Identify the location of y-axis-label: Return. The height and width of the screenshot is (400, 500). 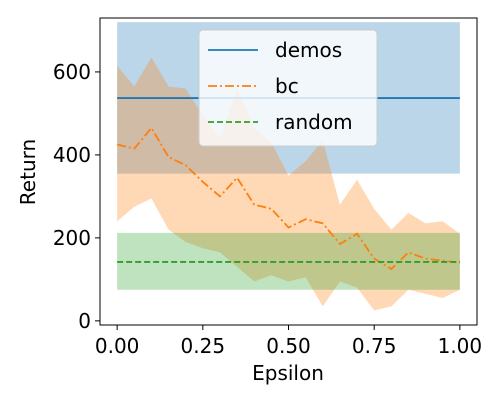
(28, 172).